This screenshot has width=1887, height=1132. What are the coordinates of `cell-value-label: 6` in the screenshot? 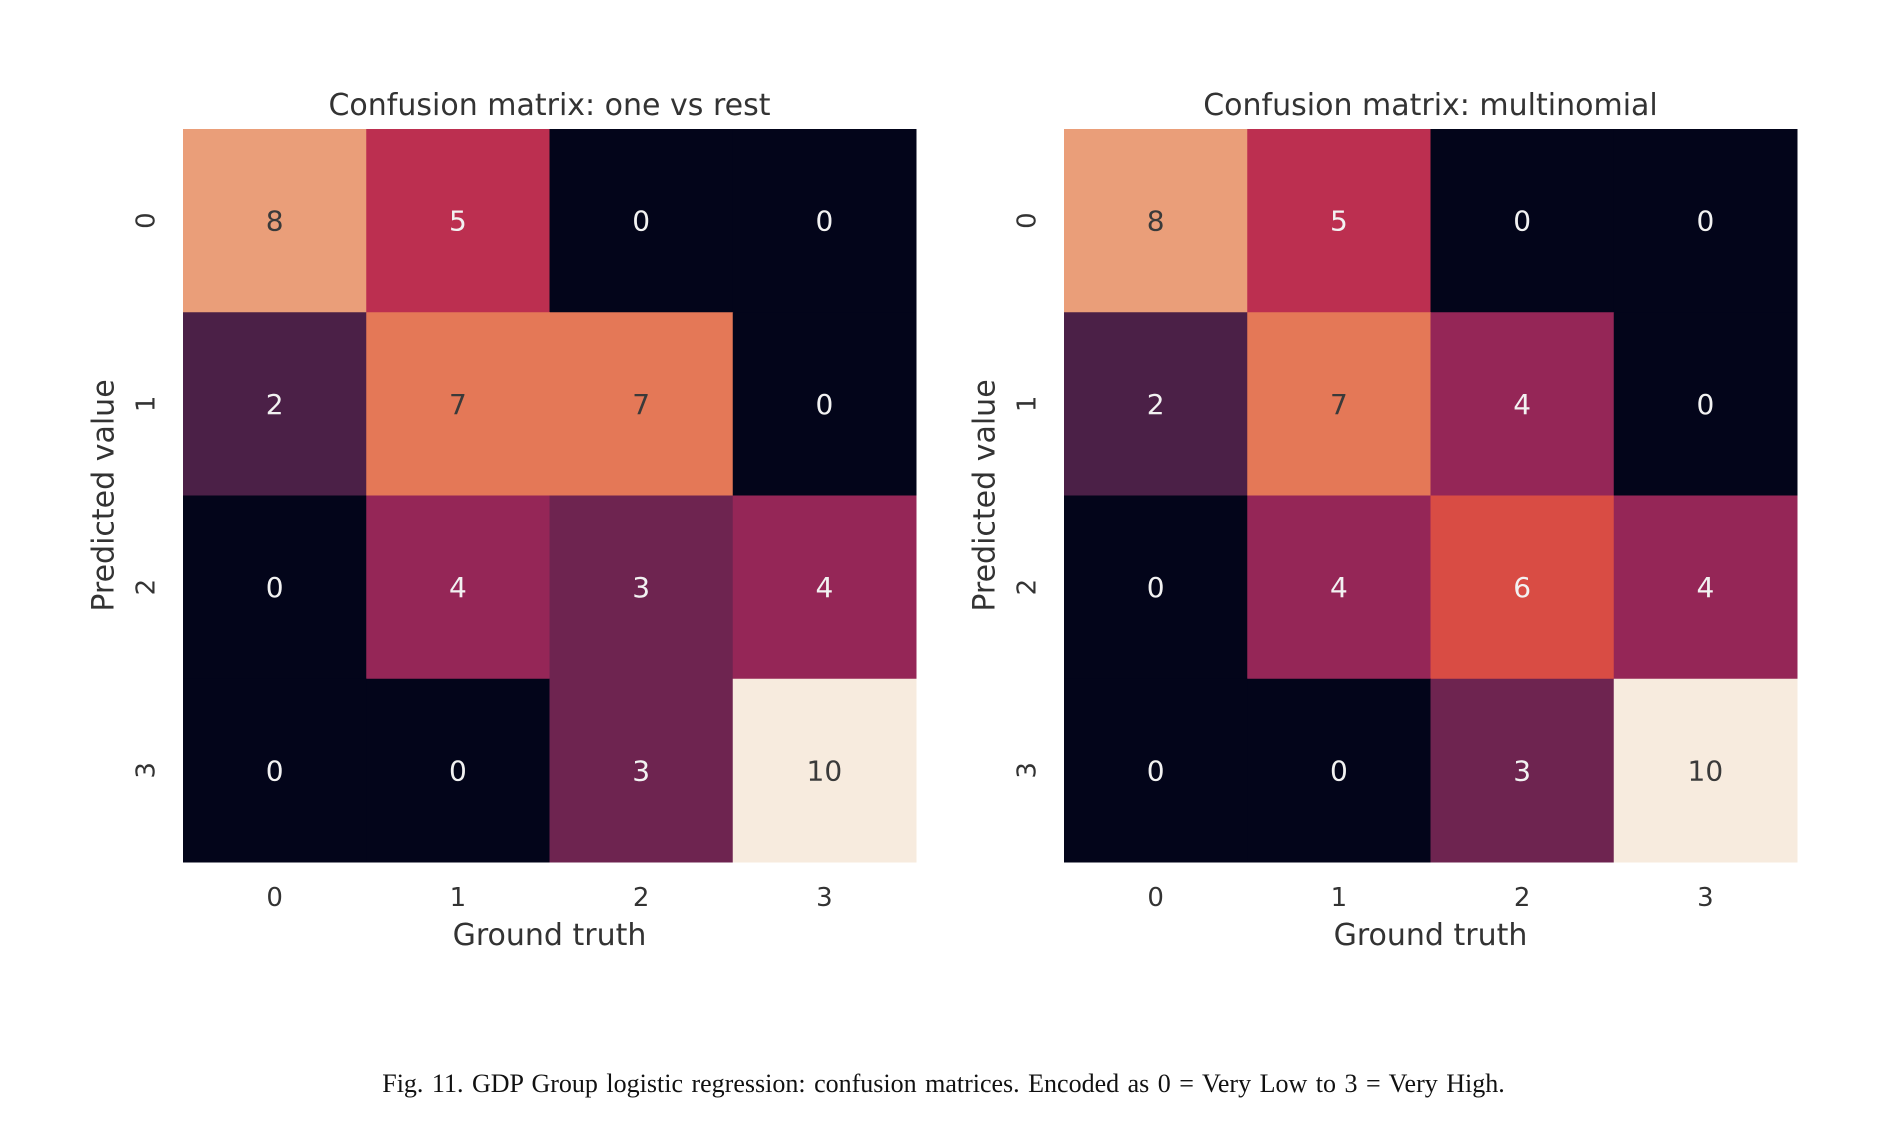 It's located at (1522, 587).